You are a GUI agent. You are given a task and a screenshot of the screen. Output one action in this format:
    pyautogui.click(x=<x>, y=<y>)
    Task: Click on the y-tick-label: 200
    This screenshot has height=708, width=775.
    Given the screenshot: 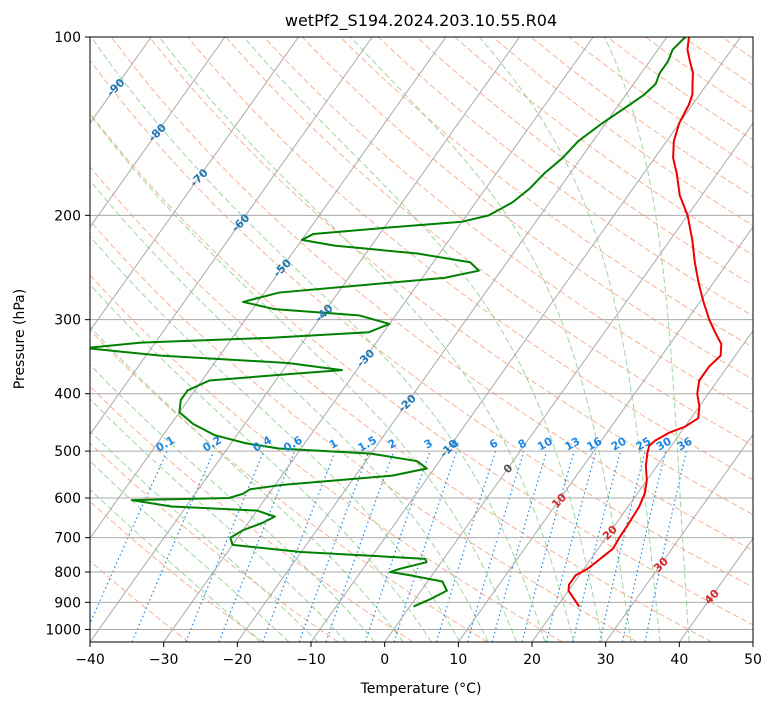 What is the action you would take?
    pyautogui.click(x=67, y=216)
    